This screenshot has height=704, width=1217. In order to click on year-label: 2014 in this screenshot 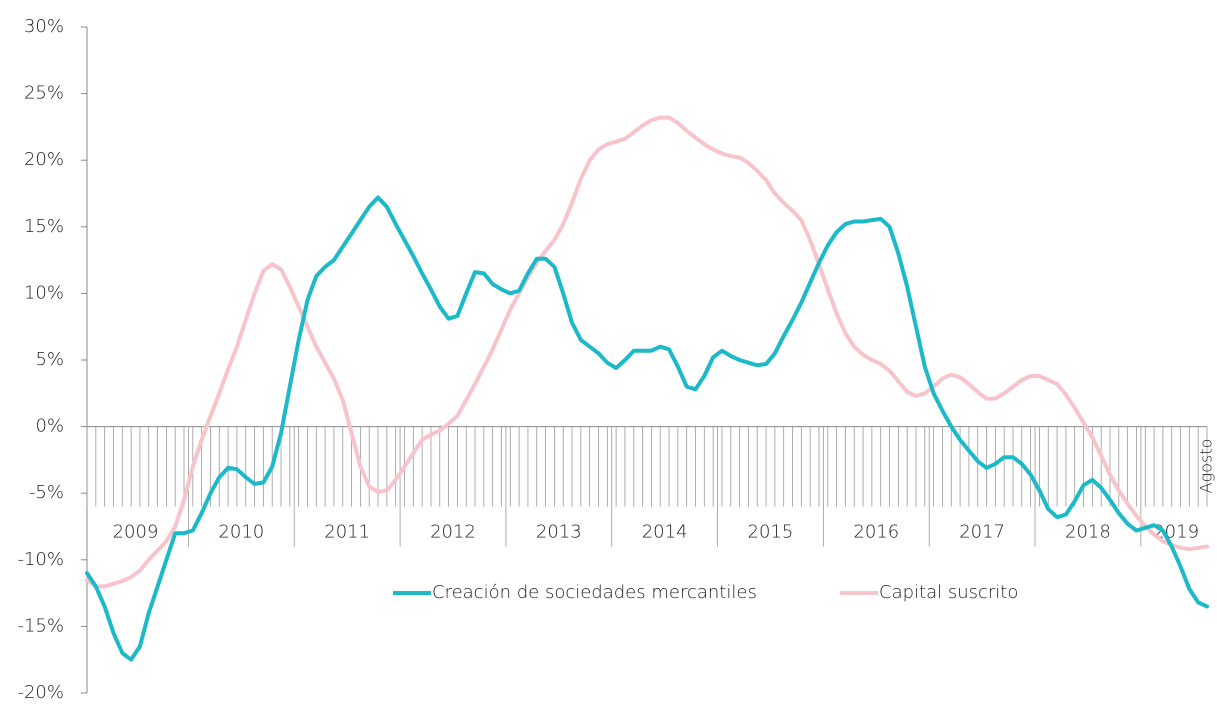, I will do `click(665, 532)`.